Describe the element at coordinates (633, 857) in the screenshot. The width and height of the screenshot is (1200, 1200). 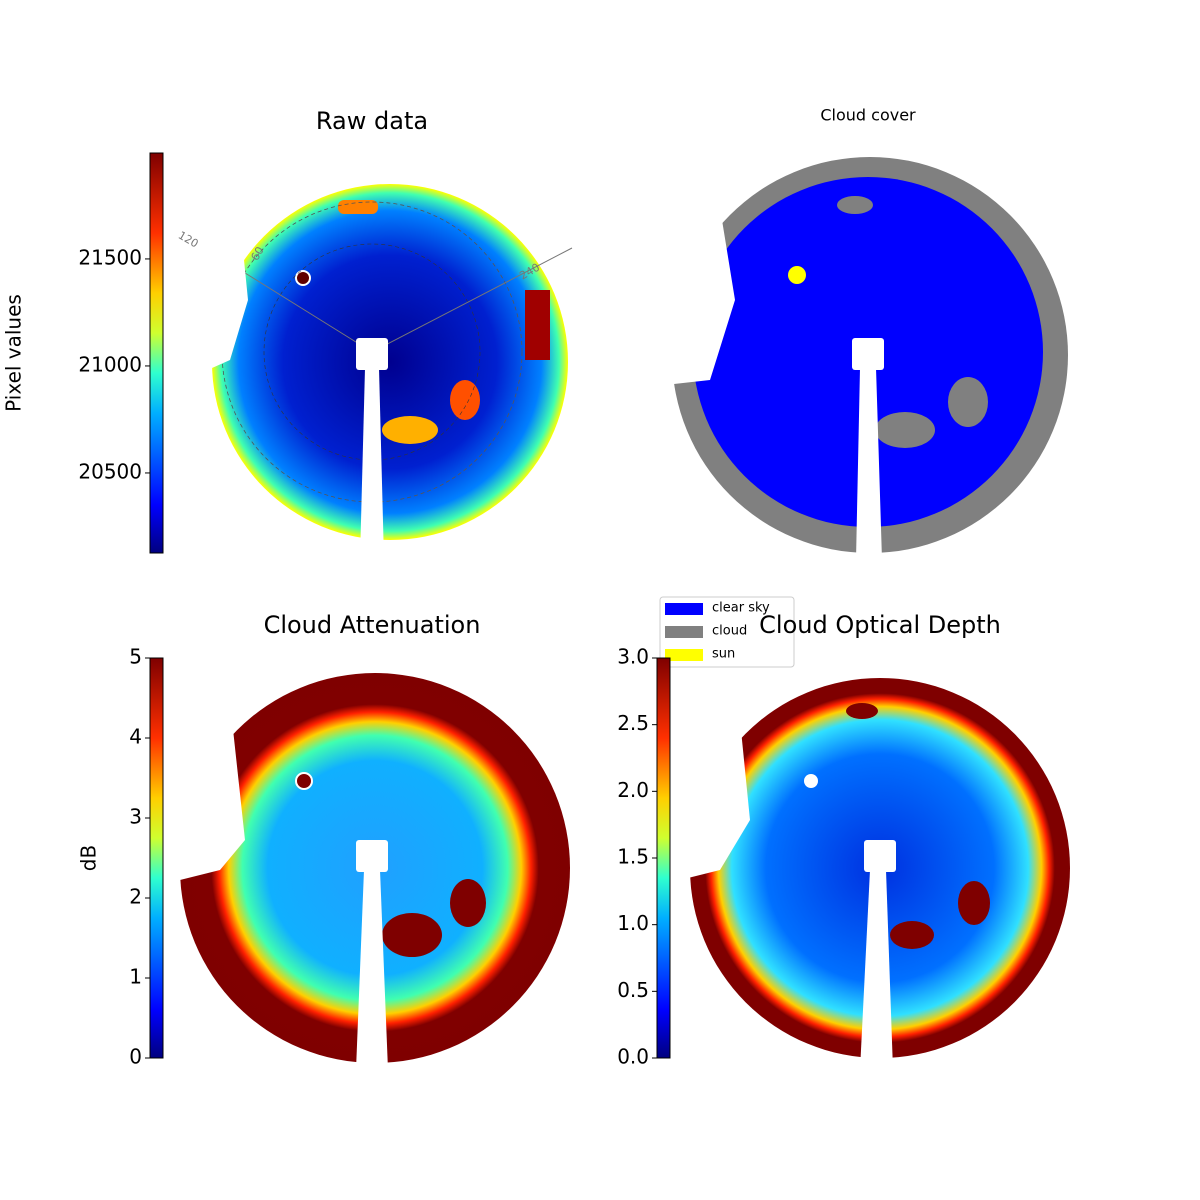
I see `colorbar-tick-label: 1.5` at that location.